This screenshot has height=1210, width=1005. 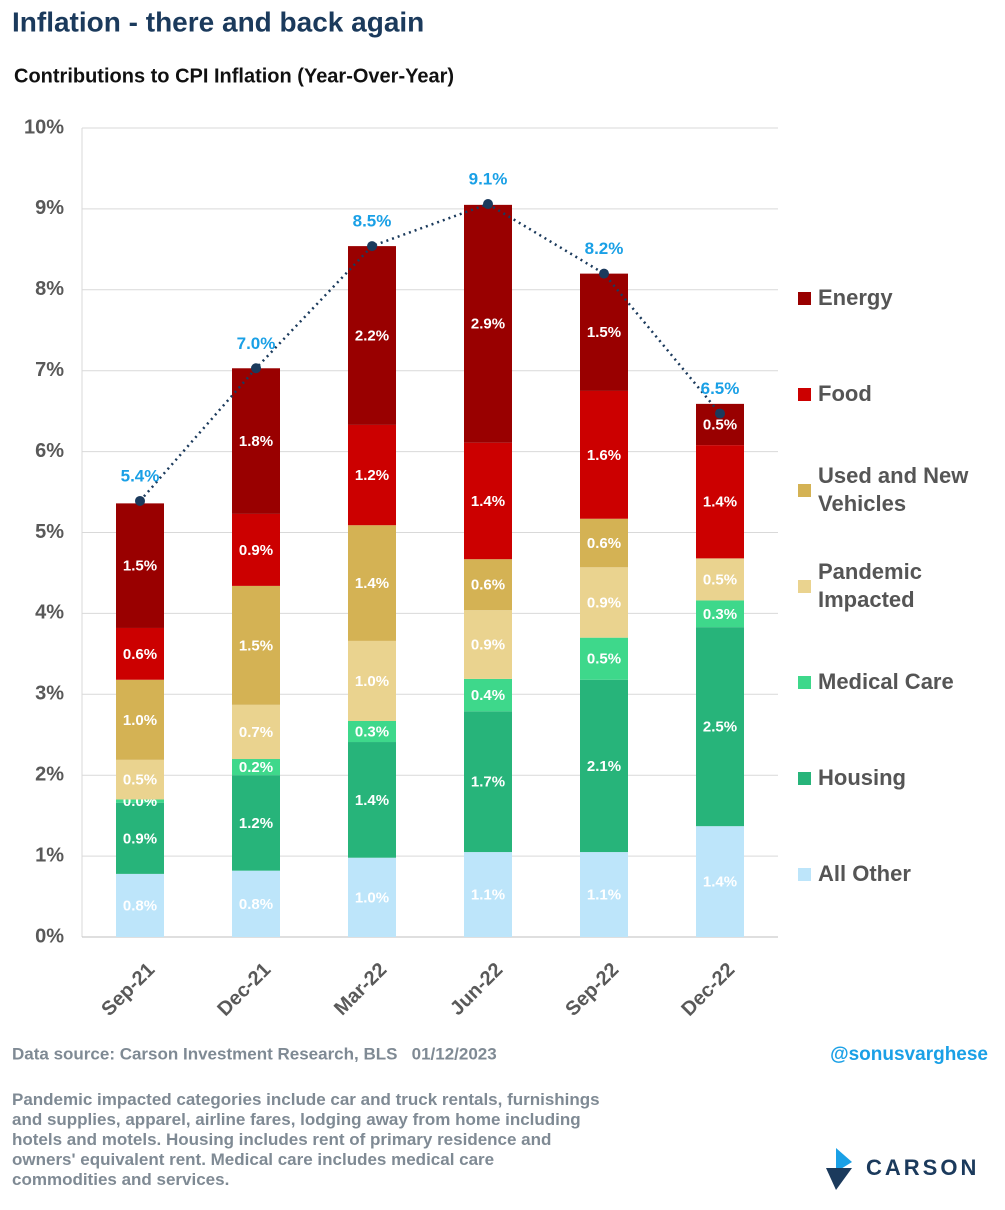 What do you see at coordinates (898, 298) in the screenshot?
I see `legend-item: Energy` at bounding box center [898, 298].